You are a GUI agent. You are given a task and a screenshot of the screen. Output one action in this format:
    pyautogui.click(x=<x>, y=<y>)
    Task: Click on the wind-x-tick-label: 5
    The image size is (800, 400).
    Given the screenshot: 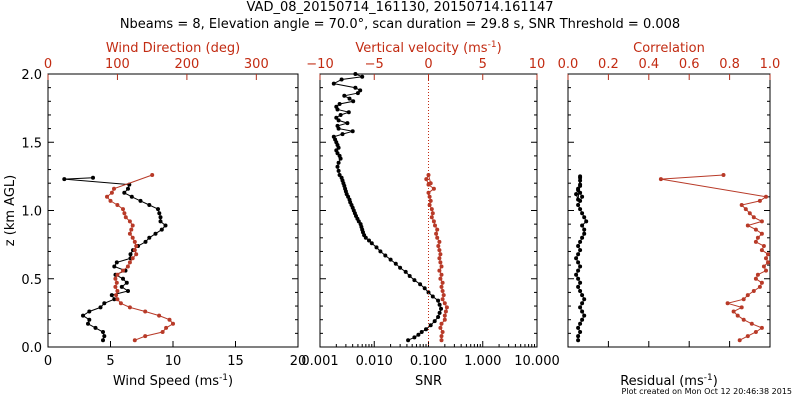 What is the action you would take?
    pyautogui.click(x=110, y=361)
    